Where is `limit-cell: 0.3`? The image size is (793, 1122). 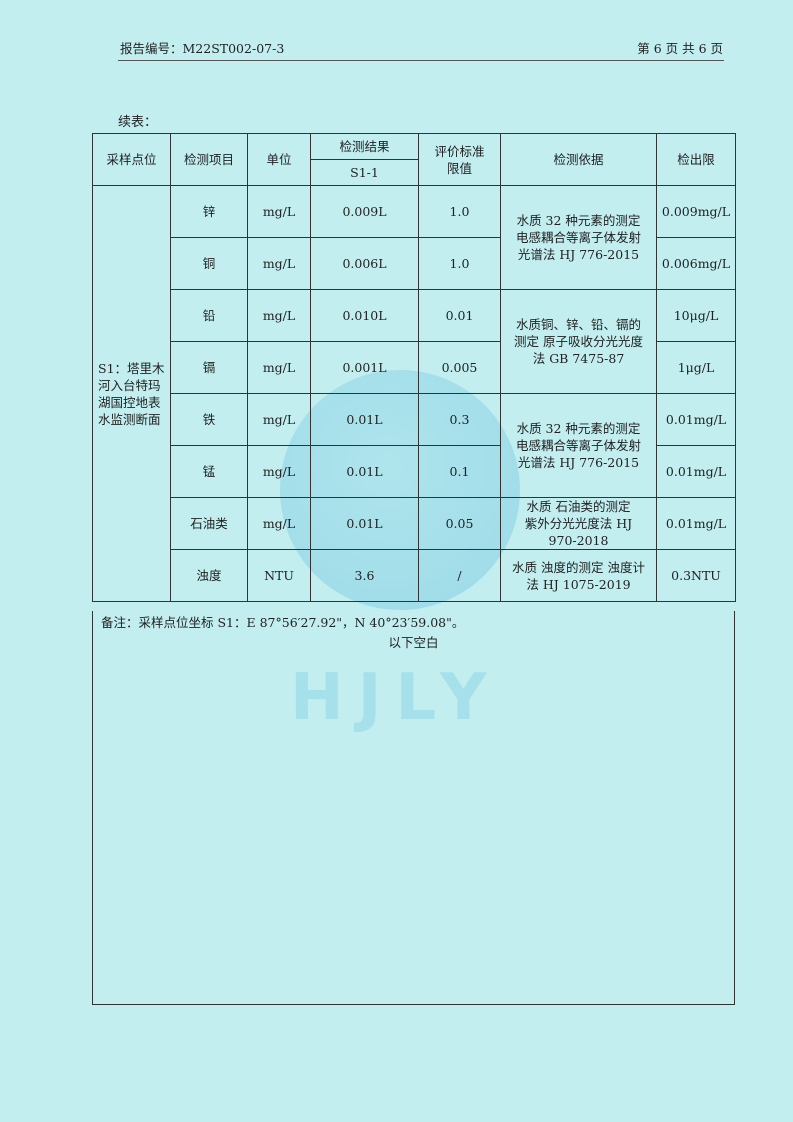 limit-cell: 0.3 is located at coordinates (459, 419).